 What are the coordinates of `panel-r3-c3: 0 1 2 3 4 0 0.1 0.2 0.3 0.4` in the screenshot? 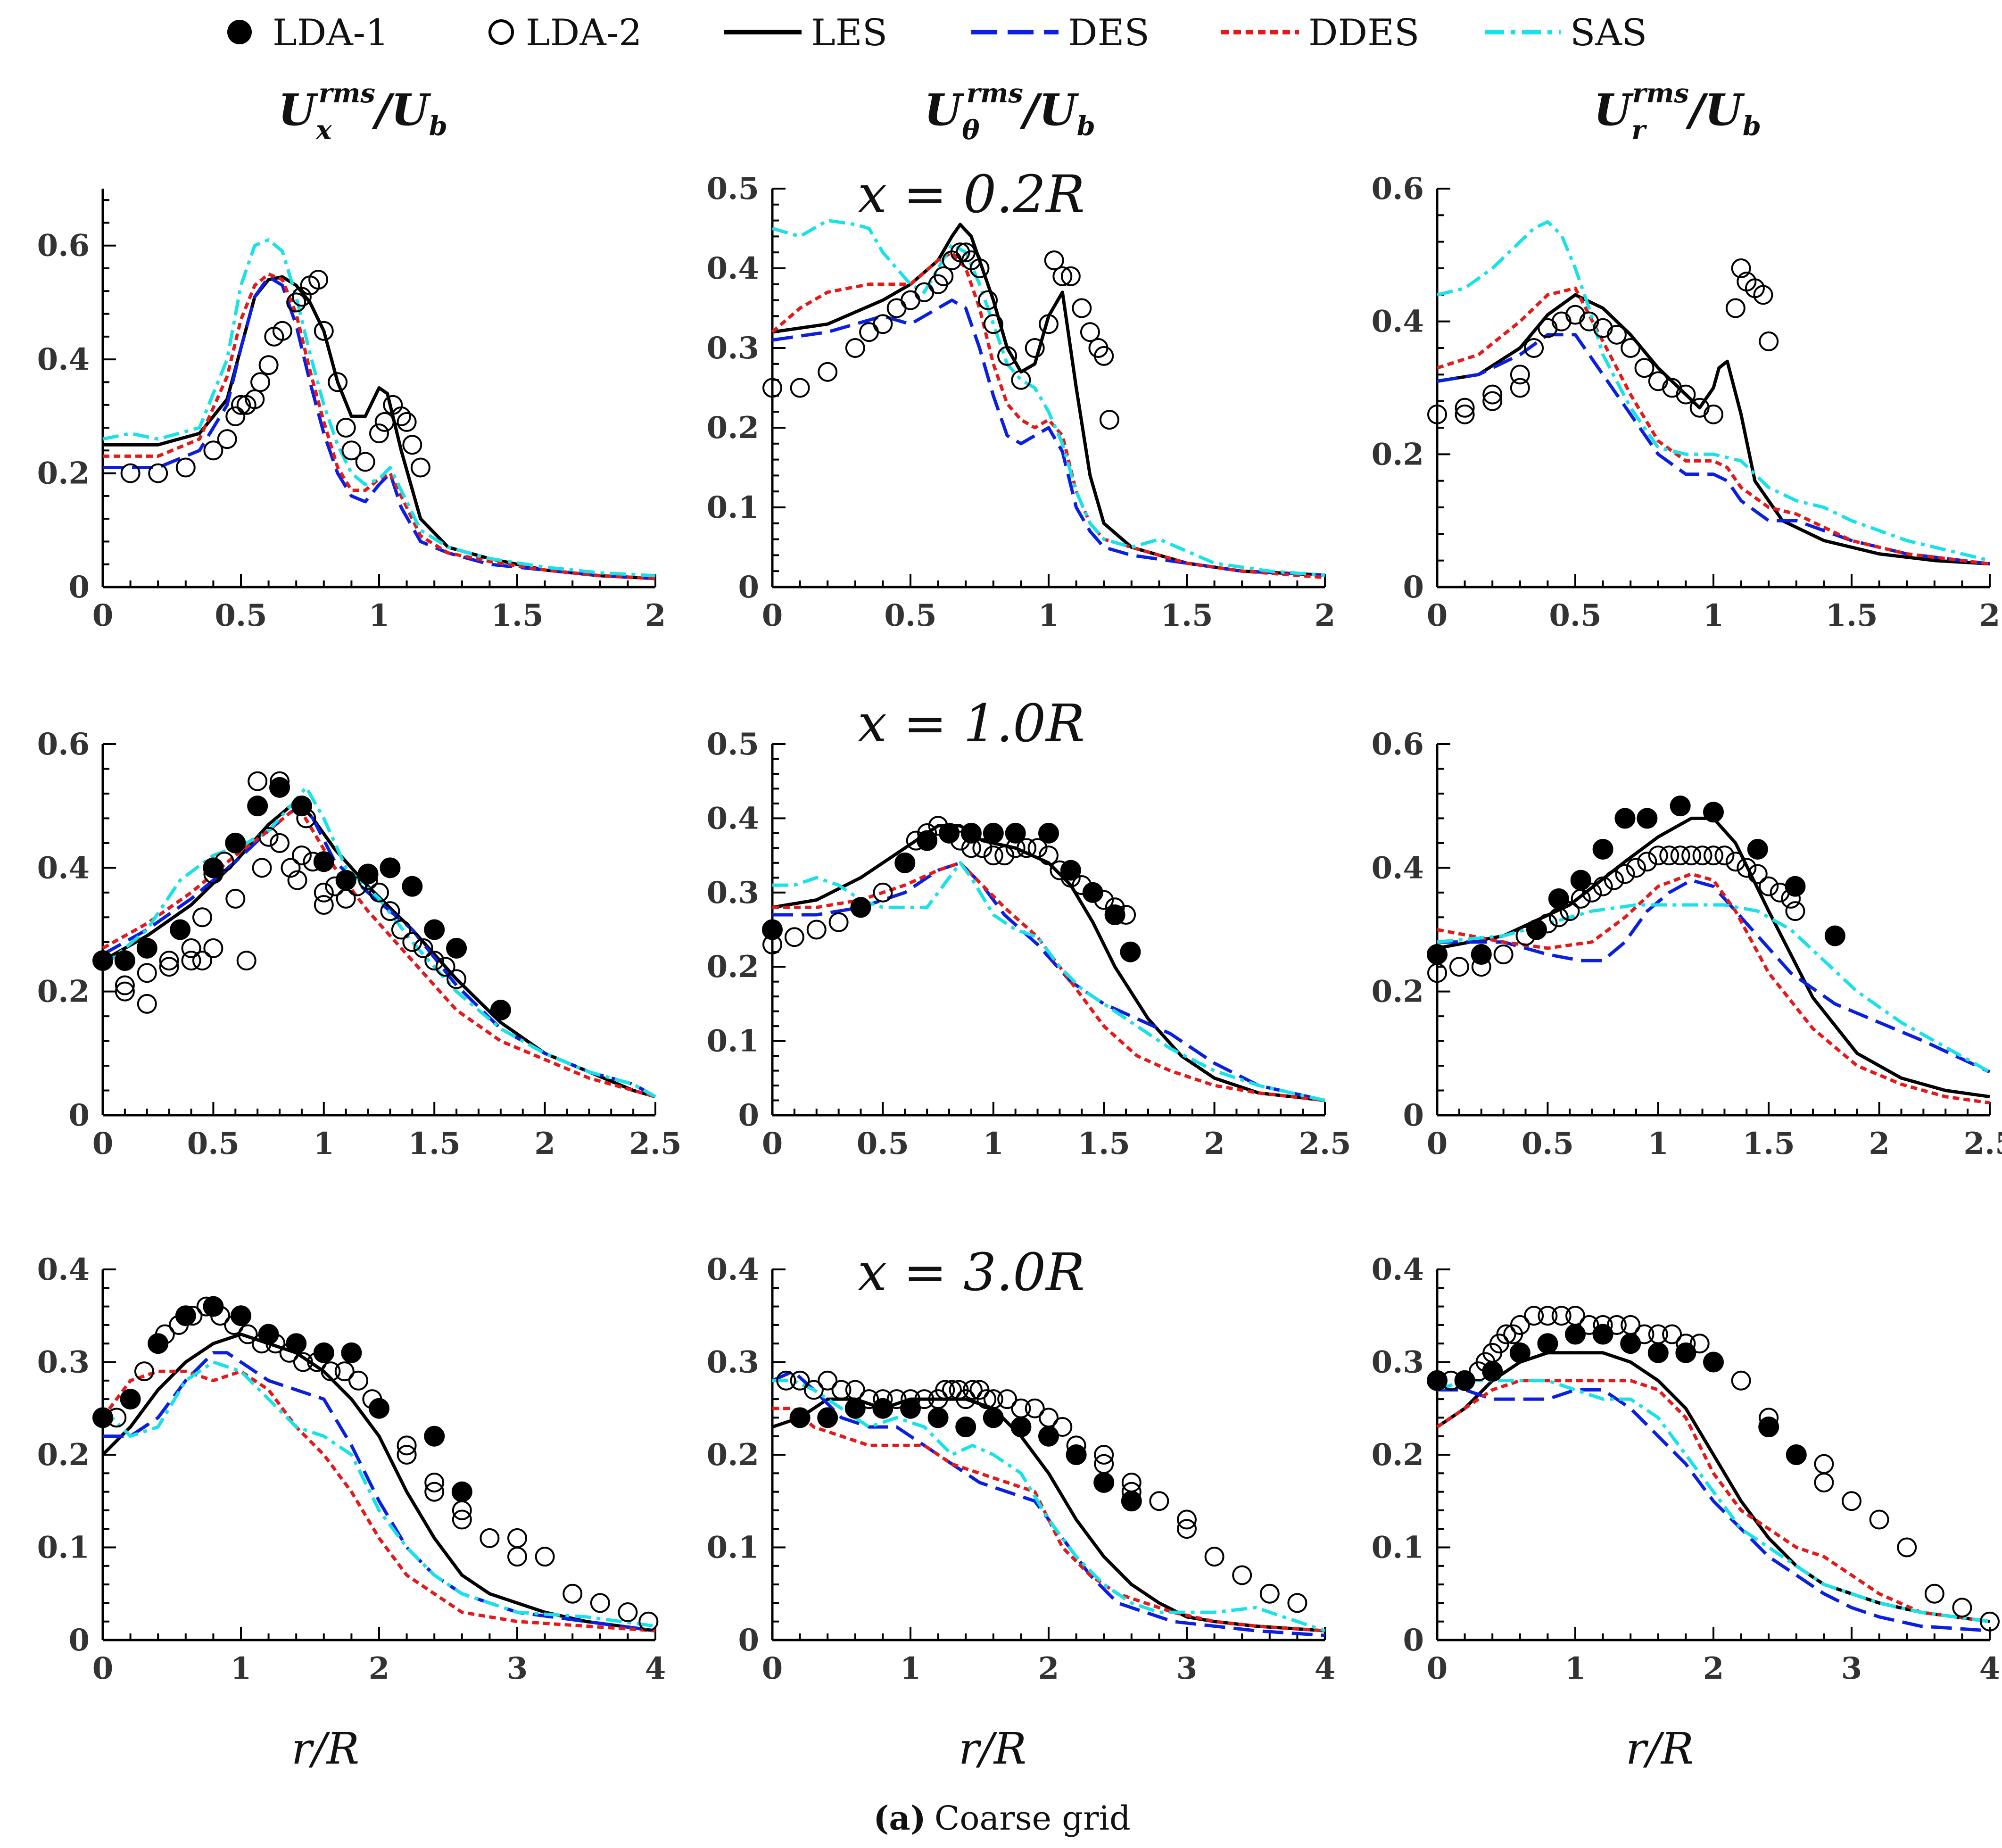 It's located at (1687, 1469).